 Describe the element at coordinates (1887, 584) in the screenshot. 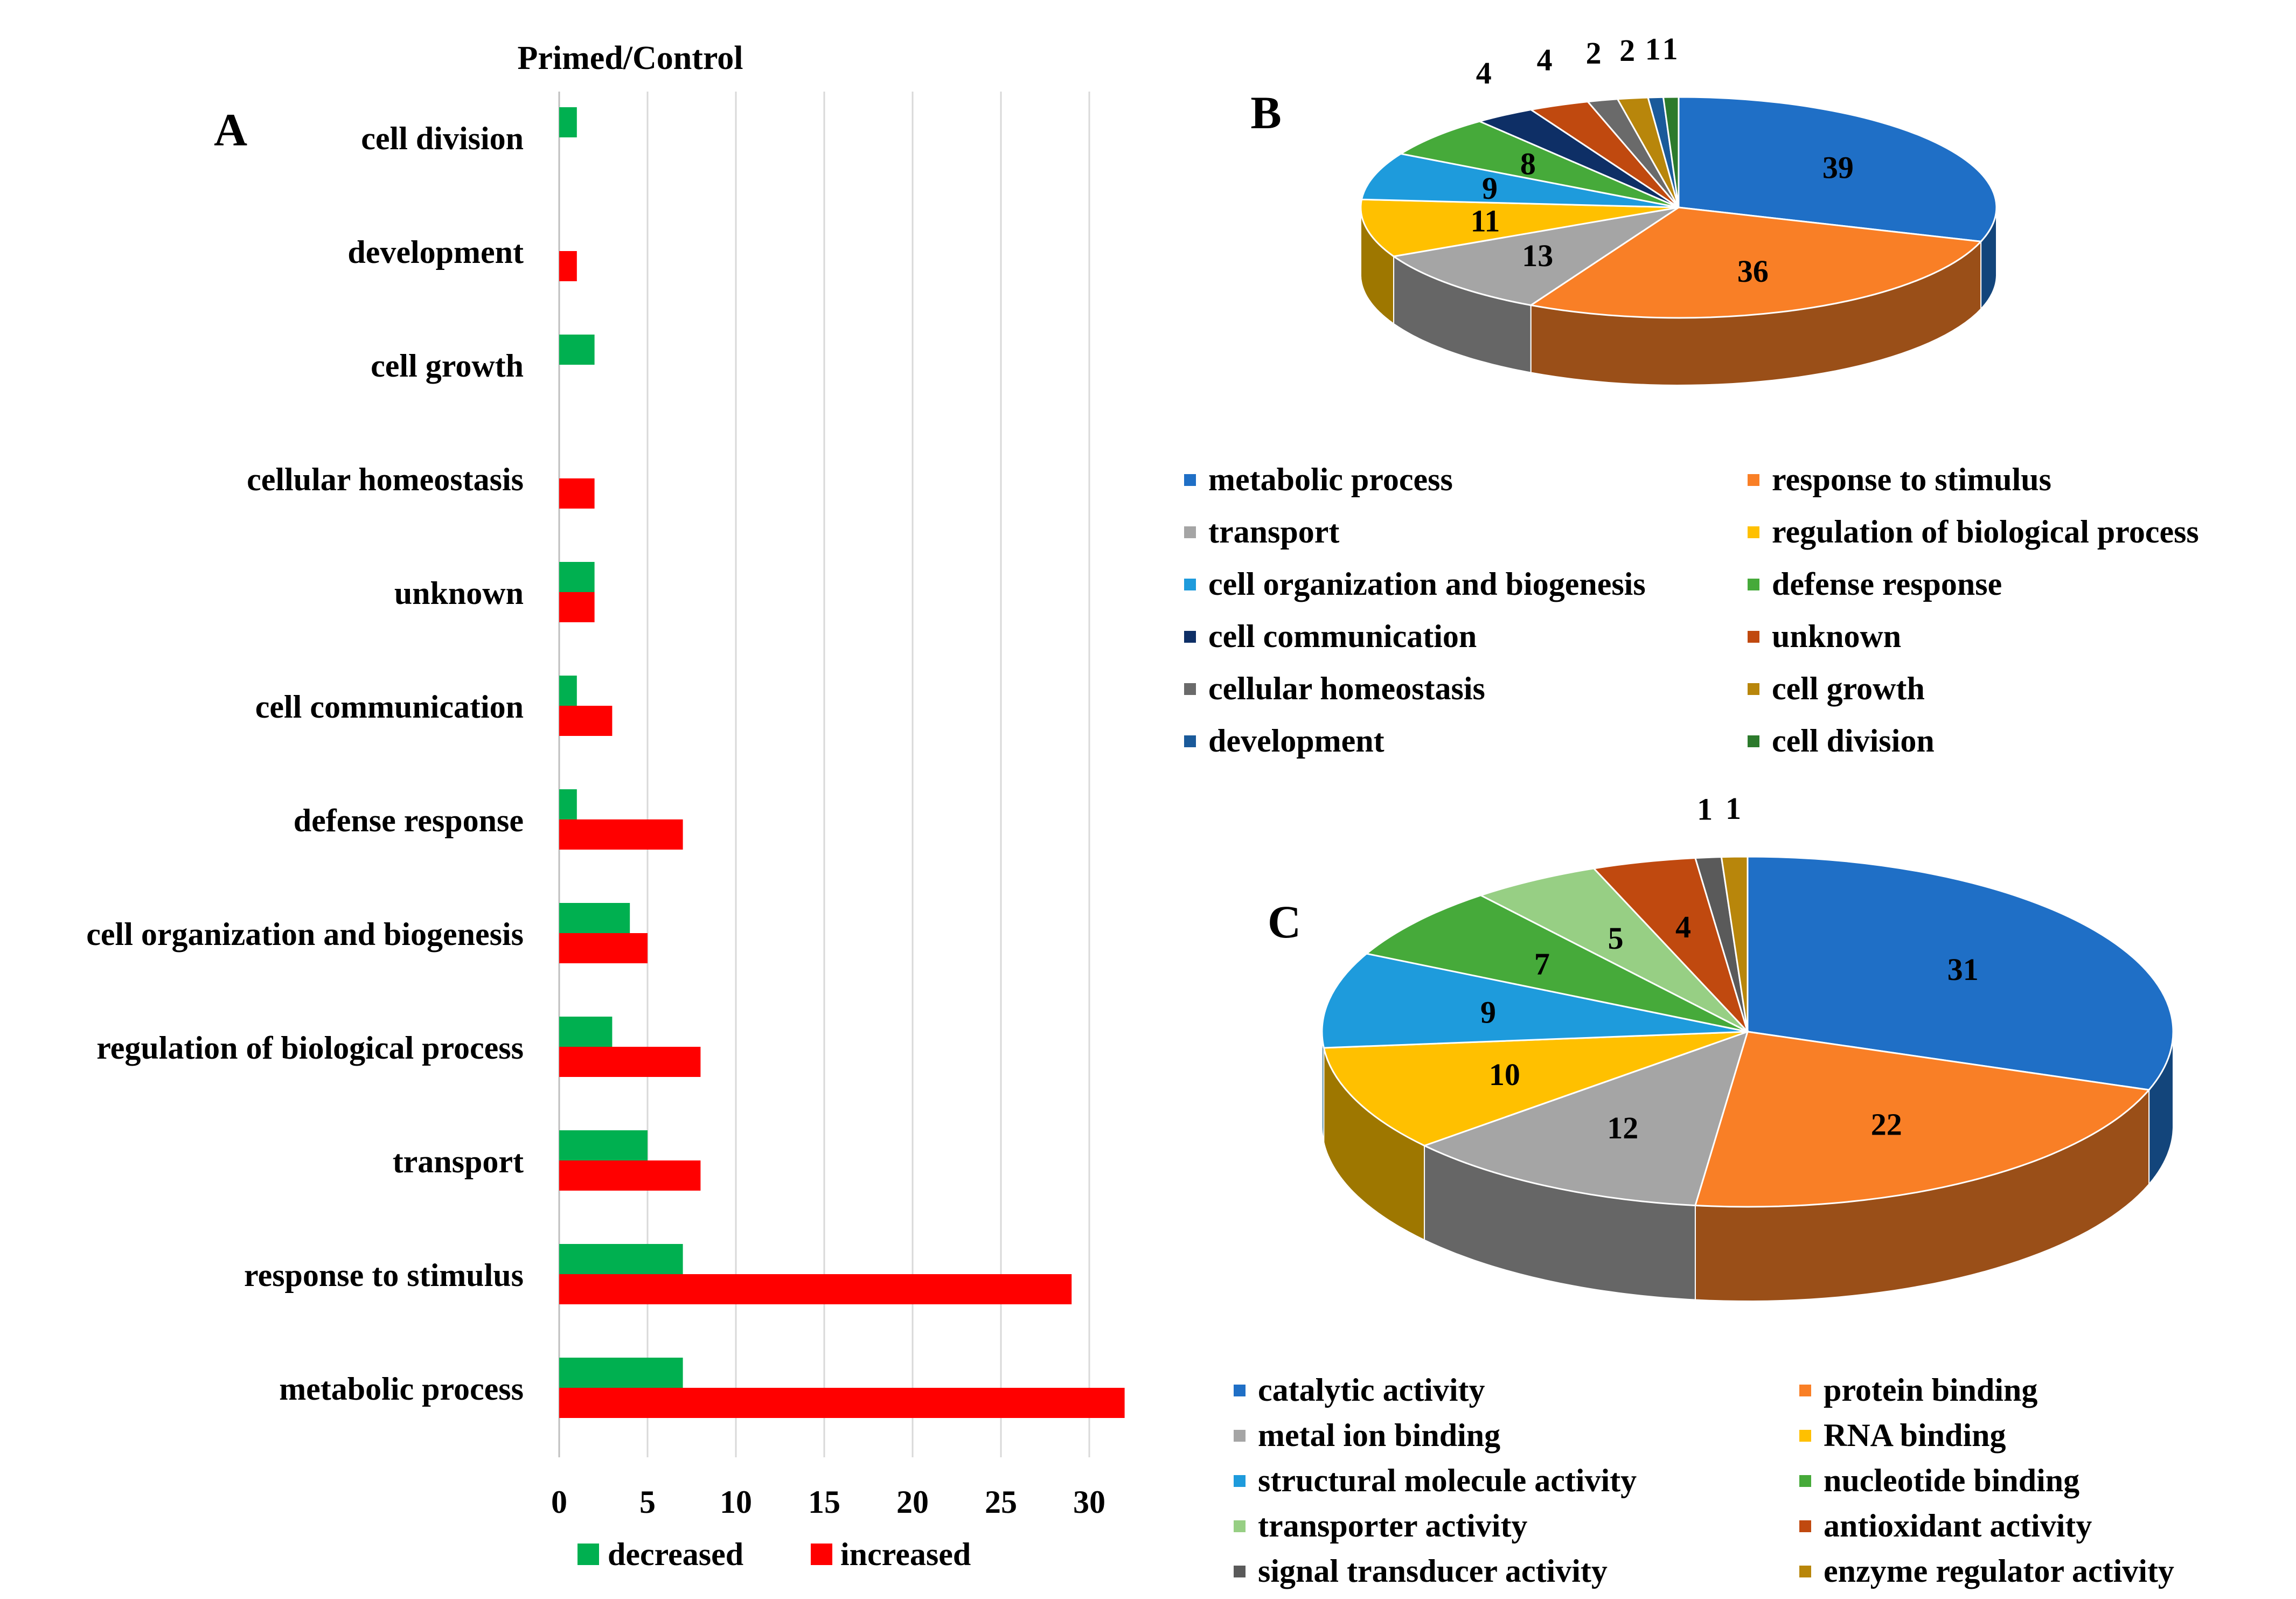

I see `pie-b-legend-label: defense response` at that location.